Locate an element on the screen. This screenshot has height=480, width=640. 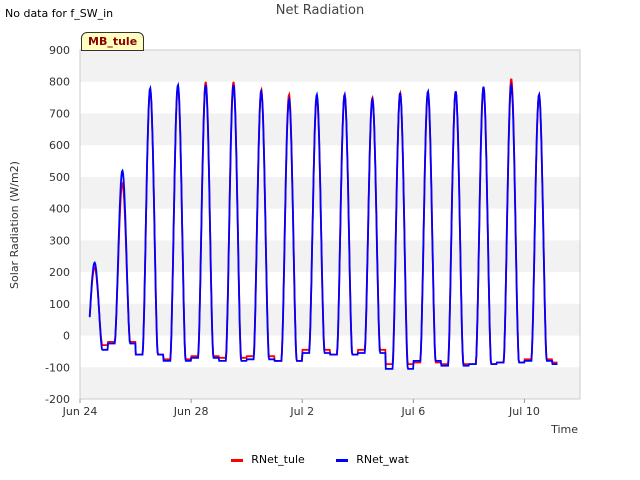
no-data-note: No data for f_SW_in is located at coordinates (59, 13).